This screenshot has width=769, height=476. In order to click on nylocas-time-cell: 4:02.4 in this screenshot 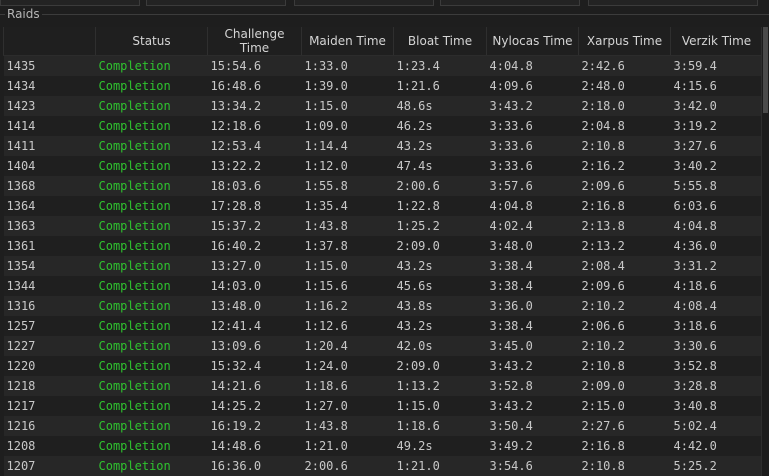, I will do `click(533, 226)`.